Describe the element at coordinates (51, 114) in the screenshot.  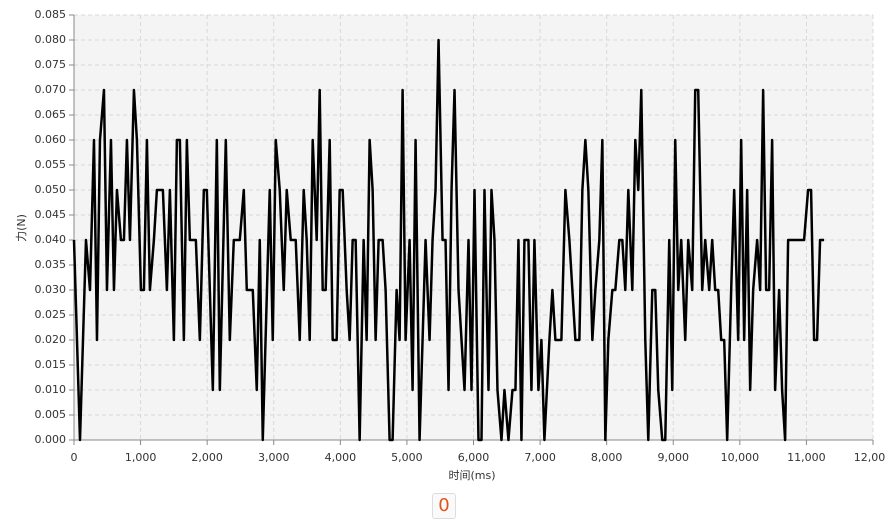
I see `y-tick-label: 0.065` at that location.